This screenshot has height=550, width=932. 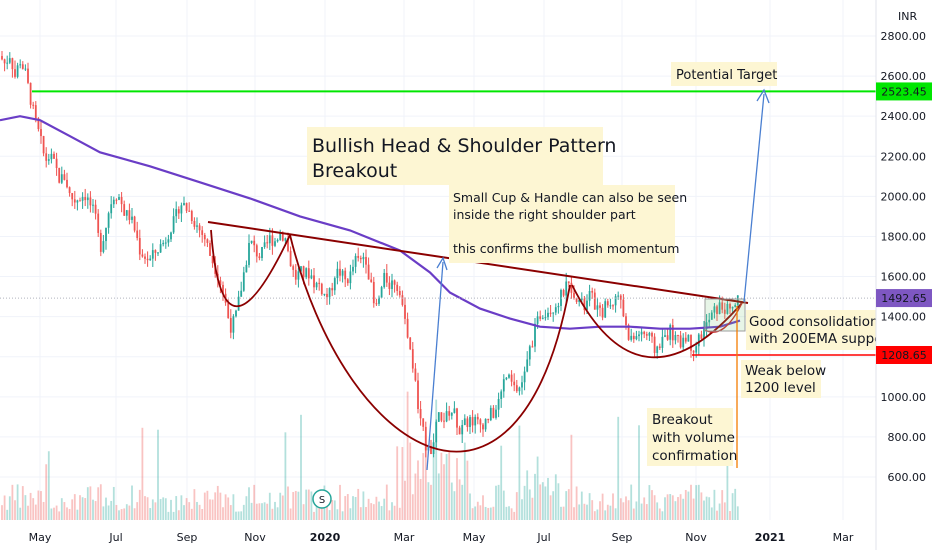 What do you see at coordinates (187, 537) in the screenshot?
I see `time-tick-label: Sep` at bounding box center [187, 537].